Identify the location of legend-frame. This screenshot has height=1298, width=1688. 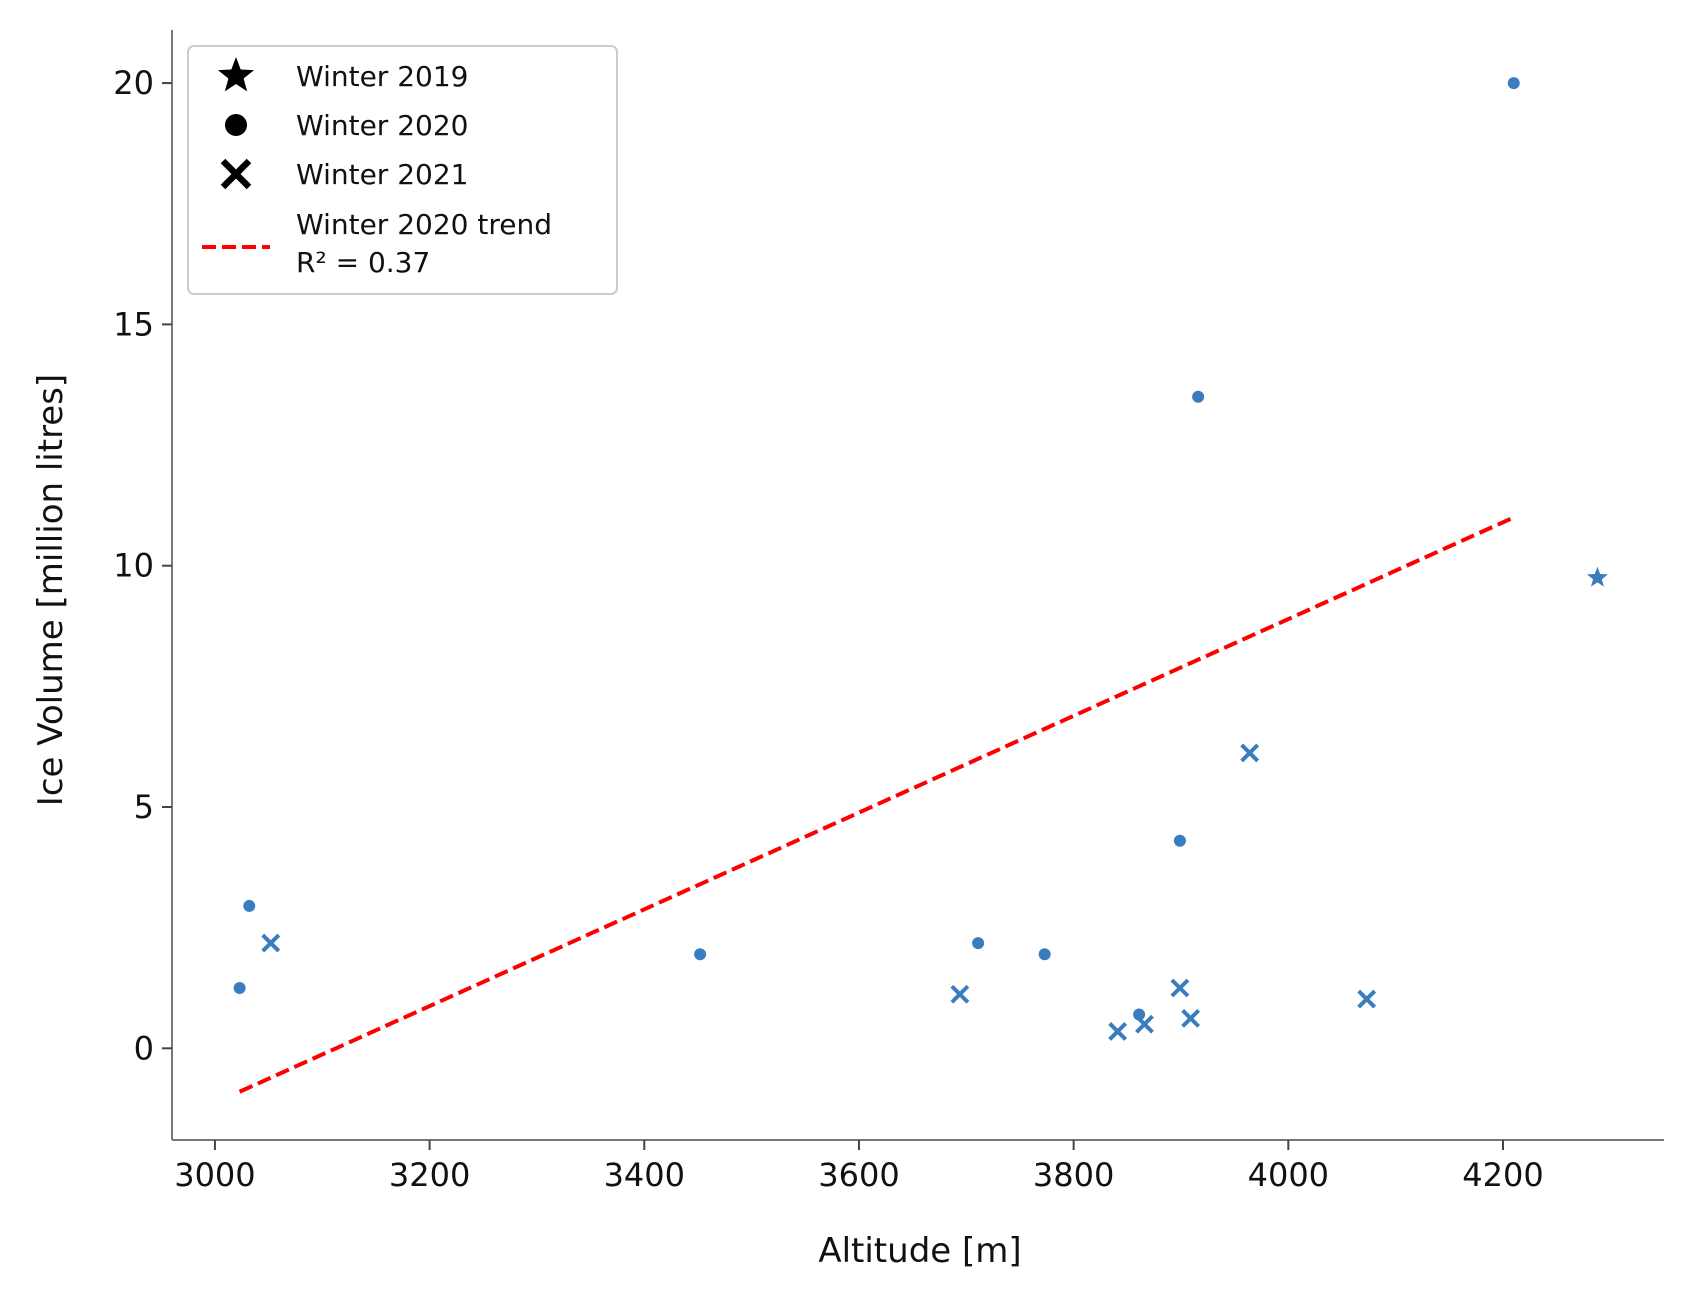
(402, 170).